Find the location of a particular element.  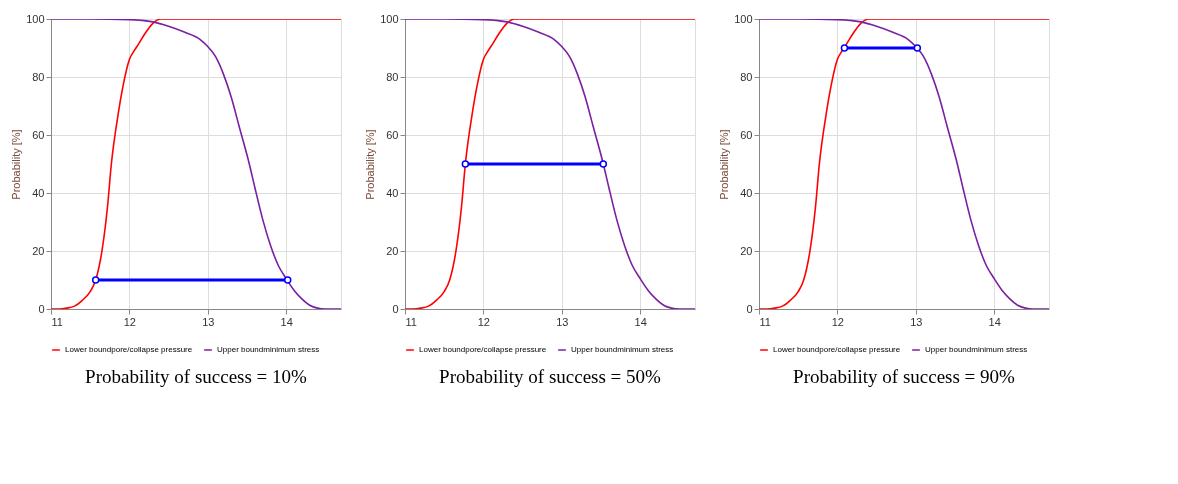

text: Probability of success = 10% is located at coordinates (196, 376).